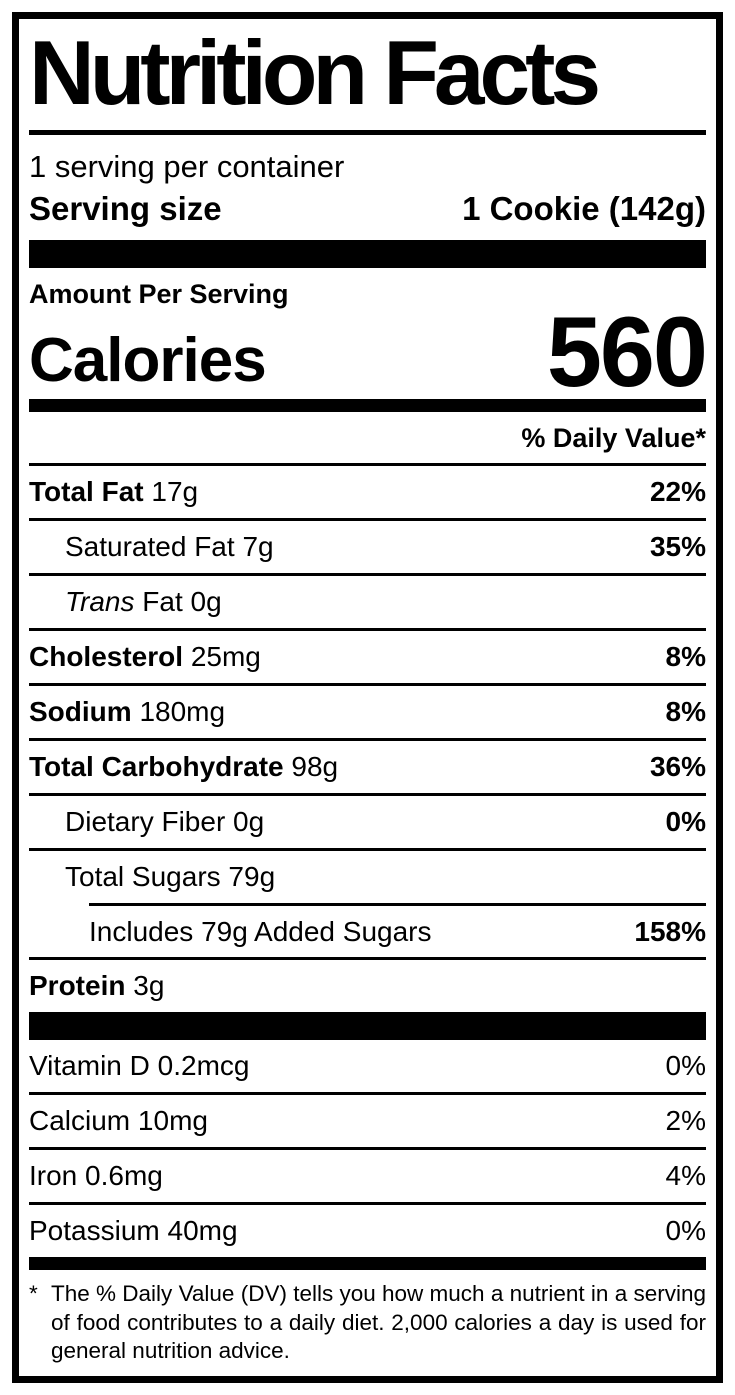 Image resolution: width=735 pixels, height=1395 pixels. What do you see at coordinates (258, 547) in the screenshot?
I see `nutrient-amount: 7g` at bounding box center [258, 547].